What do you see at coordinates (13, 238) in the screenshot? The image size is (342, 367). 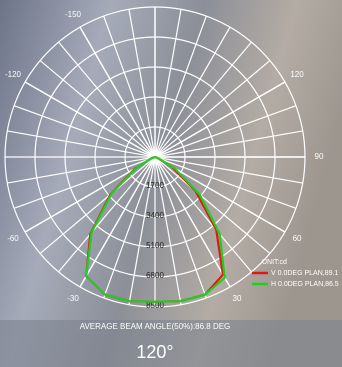 I see `a-tick-label: -60` at bounding box center [13, 238].